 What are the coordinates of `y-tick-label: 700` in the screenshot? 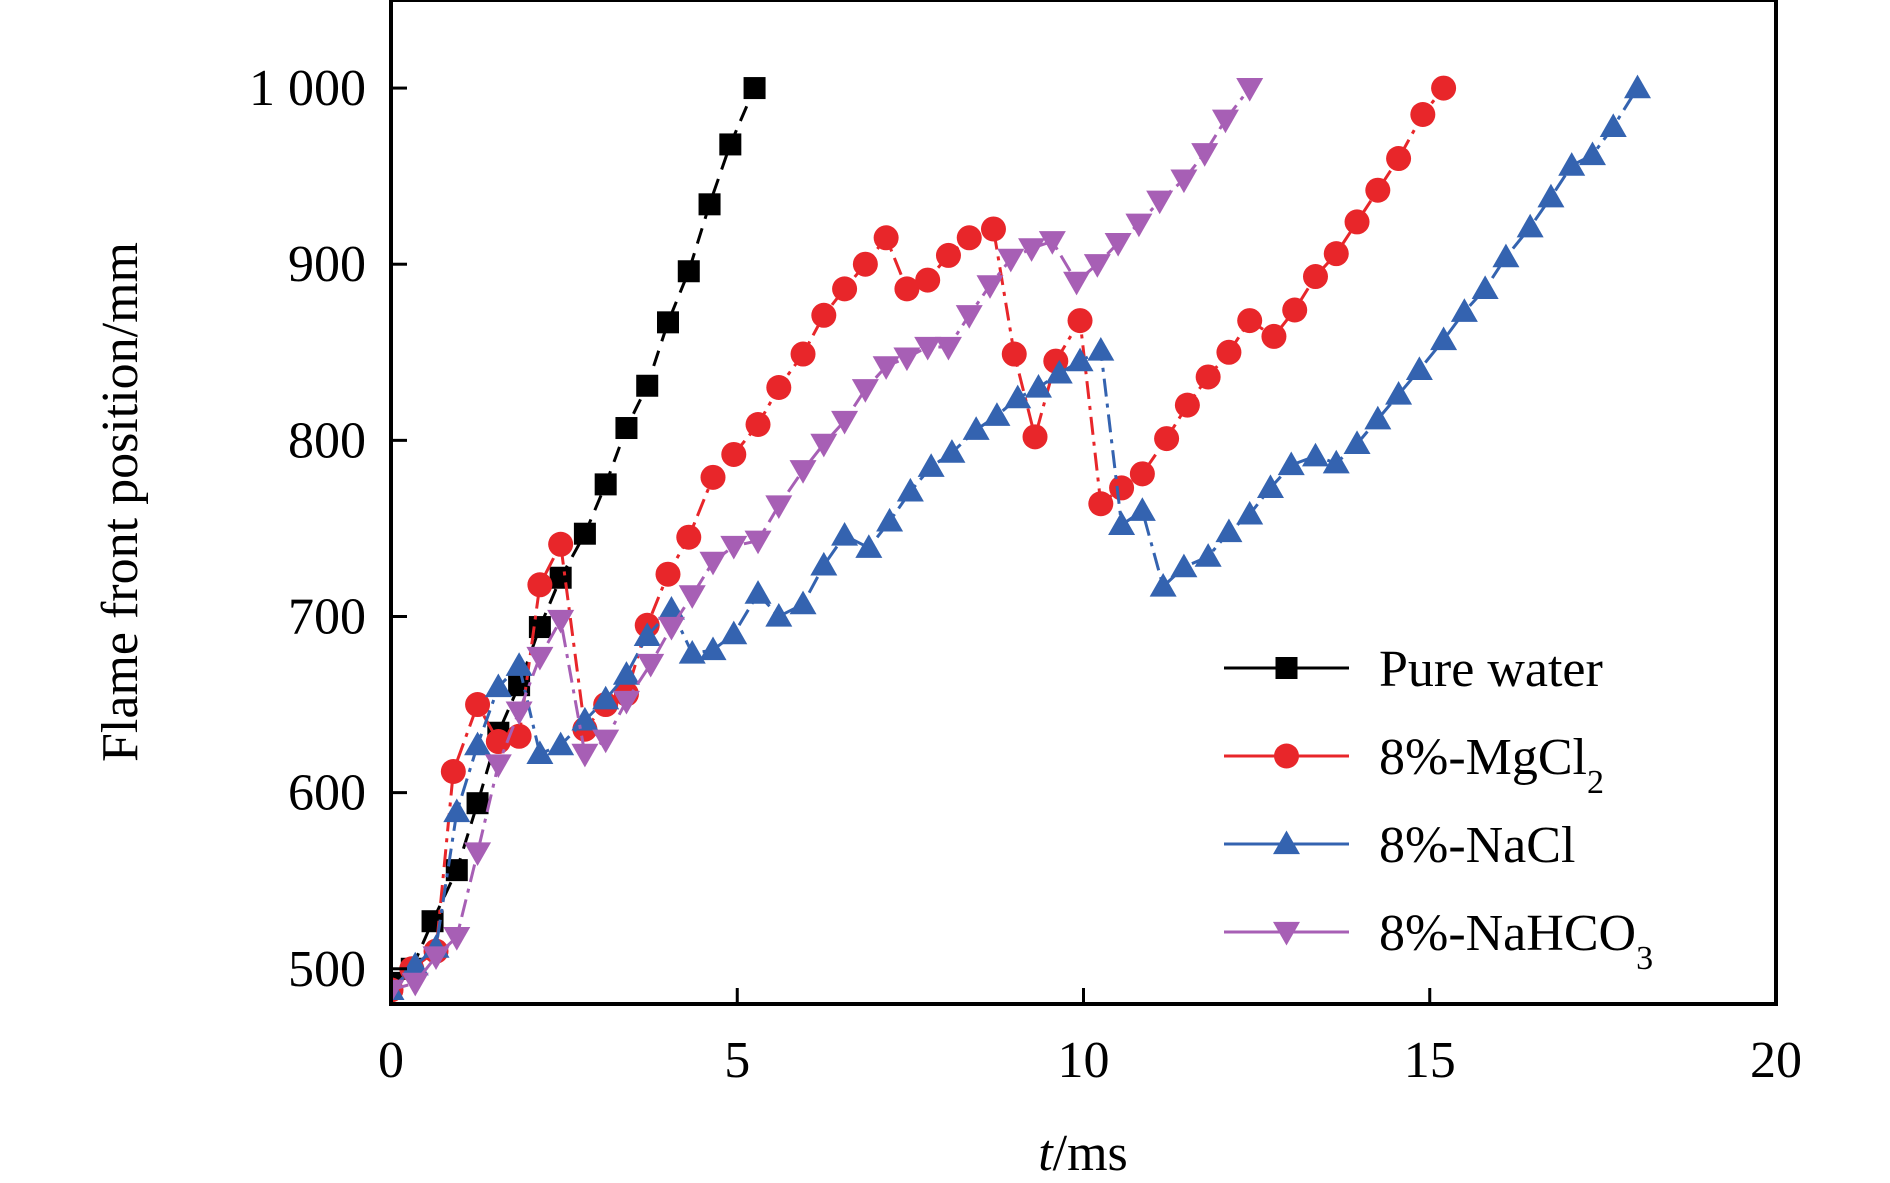 It's located at (327, 616).